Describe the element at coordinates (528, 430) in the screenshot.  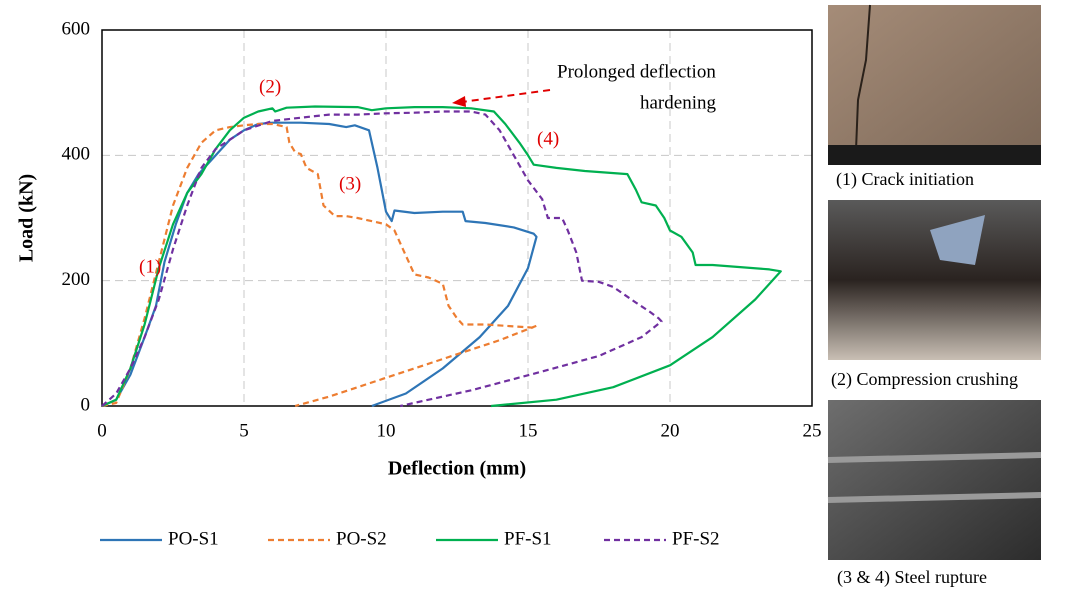
I see `x-tick-label: 15` at that location.